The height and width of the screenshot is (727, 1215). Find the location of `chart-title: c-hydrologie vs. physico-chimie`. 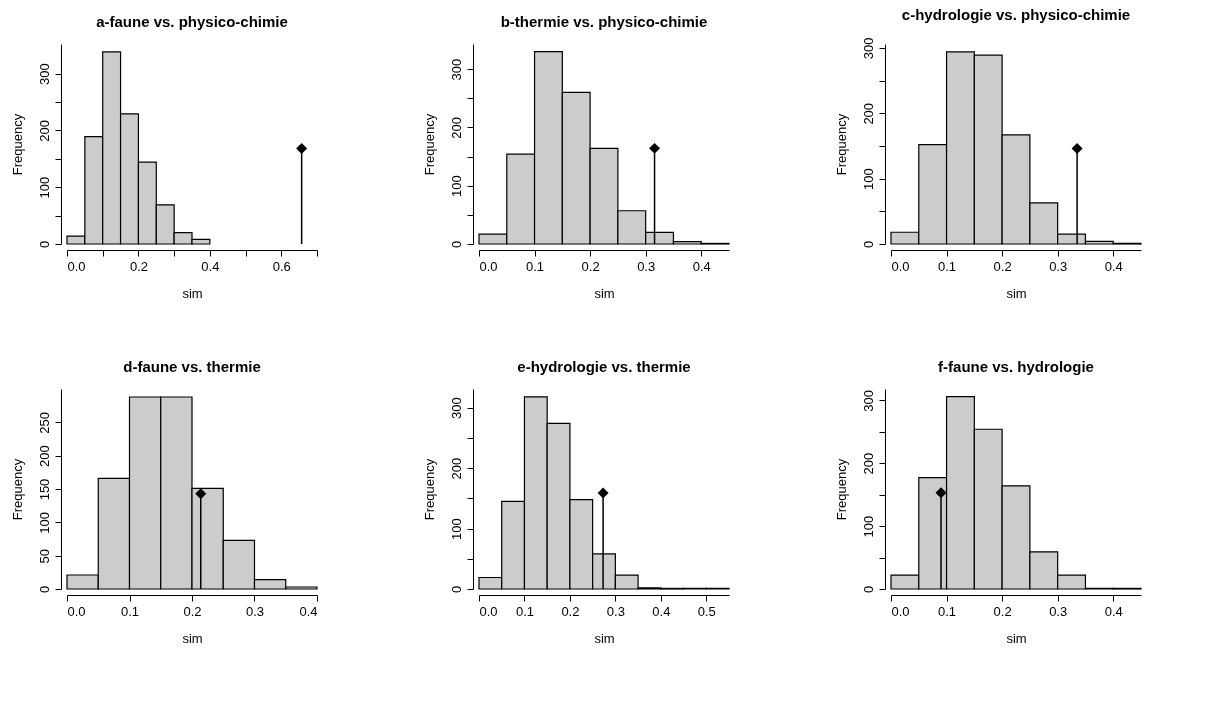

chart-title: c-hydrologie vs. physico-chimie is located at coordinates (1016, 15).